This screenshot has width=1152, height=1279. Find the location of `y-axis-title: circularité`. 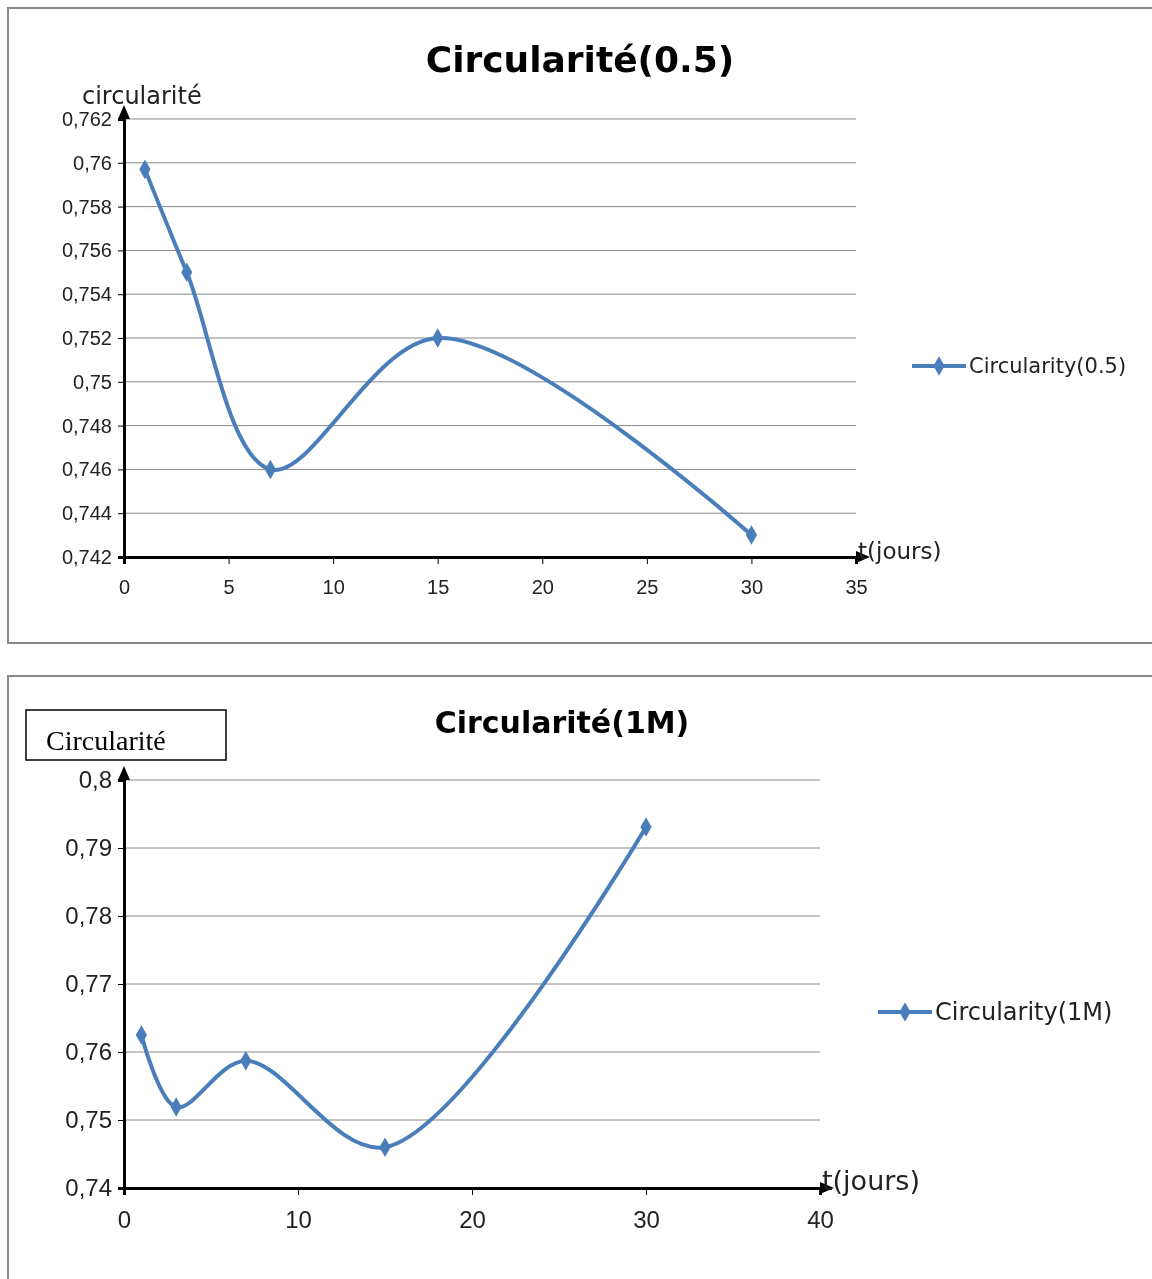

y-axis-title: circularité is located at coordinates (142, 96).